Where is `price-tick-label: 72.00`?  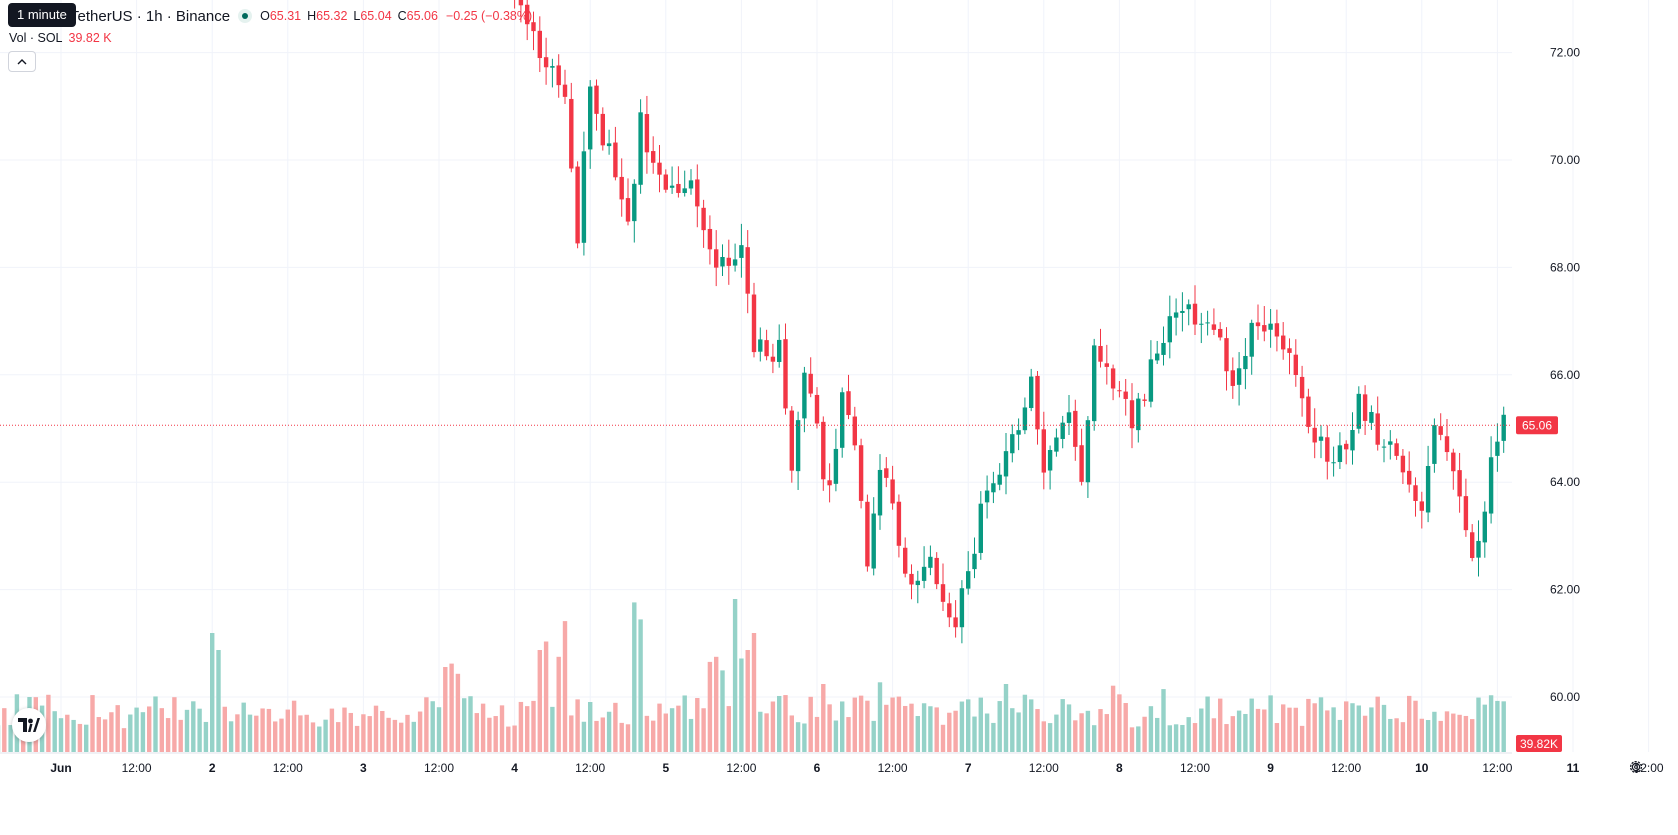
price-tick-label: 72.00 is located at coordinates (1565, 53).